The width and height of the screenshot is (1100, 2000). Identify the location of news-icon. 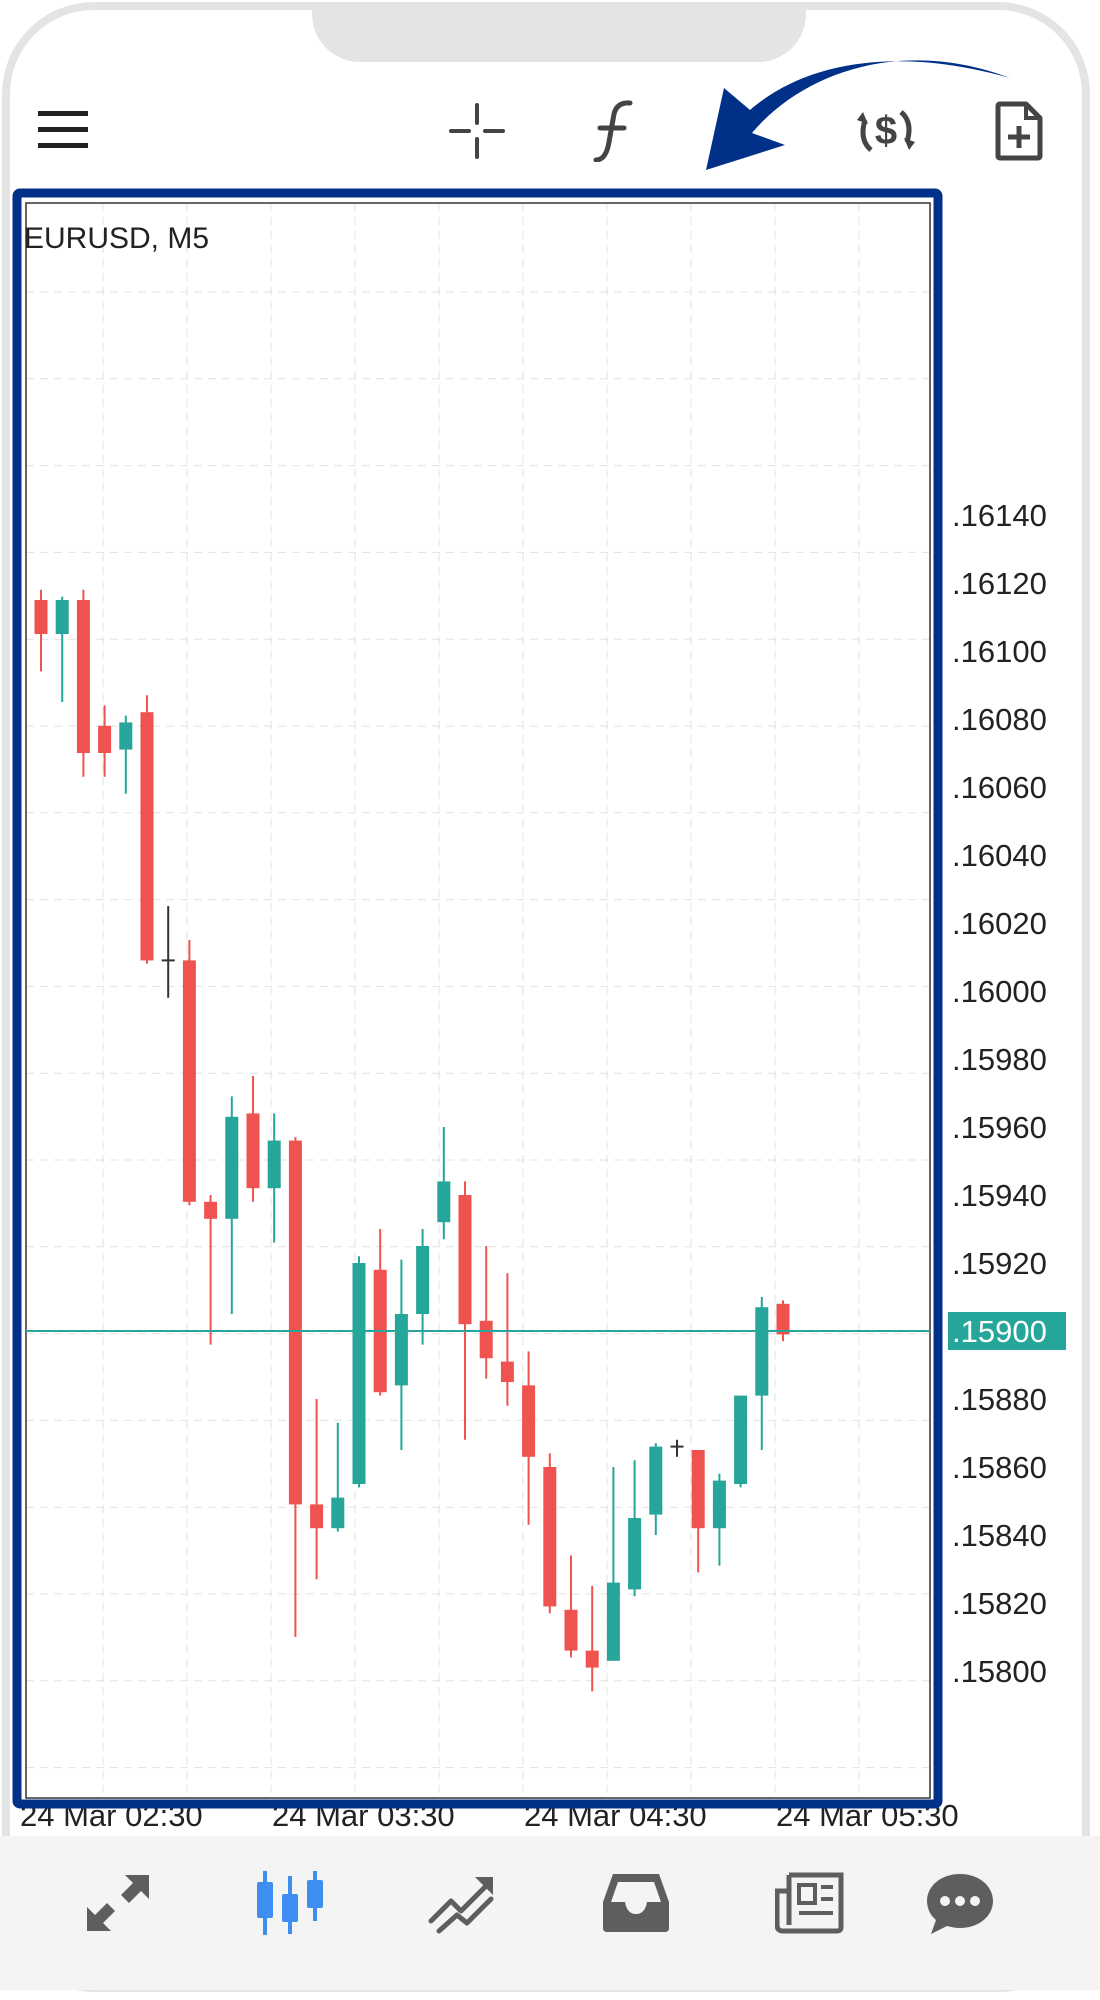
(809, 1903).